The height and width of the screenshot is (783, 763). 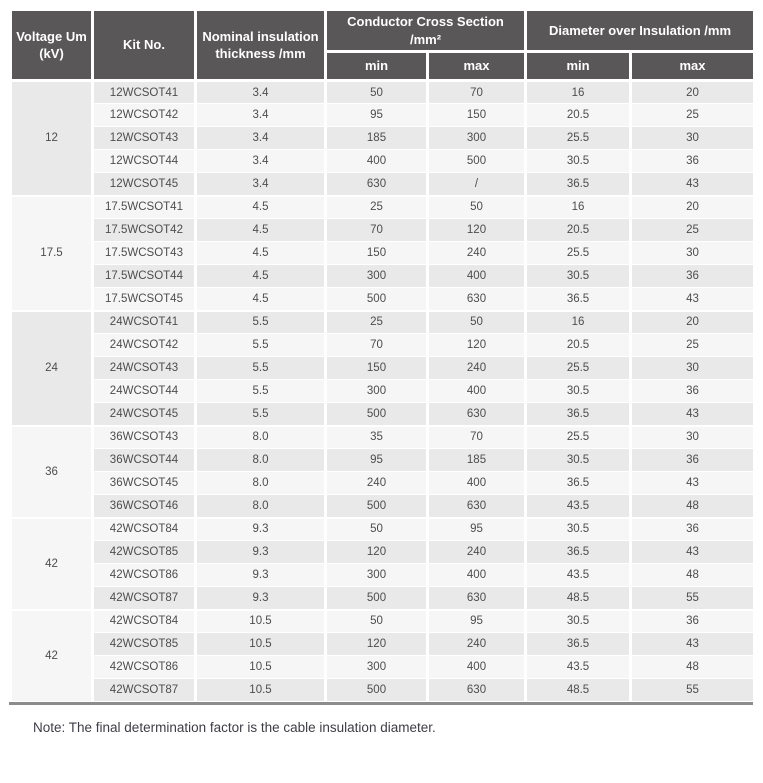 I want to click on thickness-cell: 9.3, so click(x=260, y=552).